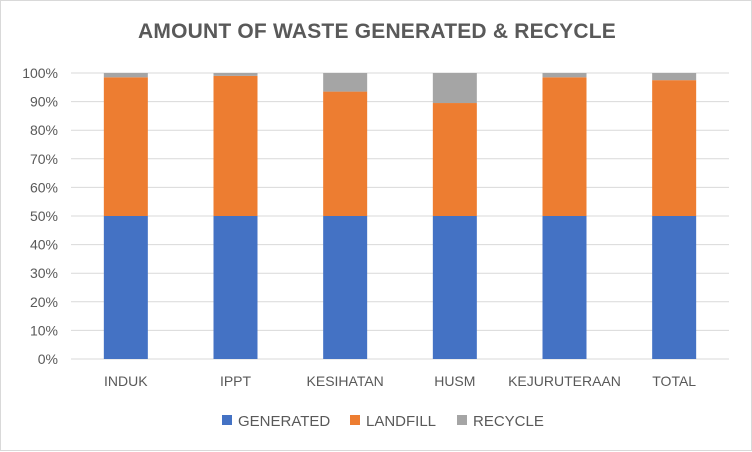 This screenshot has width=752, height=452. I want to click on bar-recycle-induk, so click(125, 75).